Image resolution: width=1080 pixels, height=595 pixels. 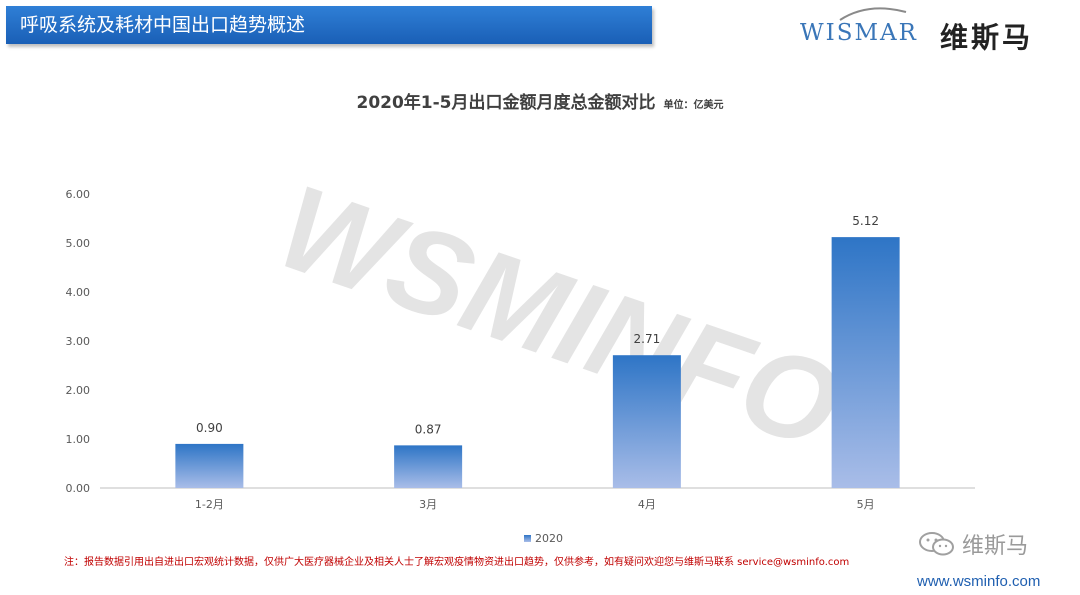 I want to click on x-tick-label: 1-2月, so click(x=209, y=504).